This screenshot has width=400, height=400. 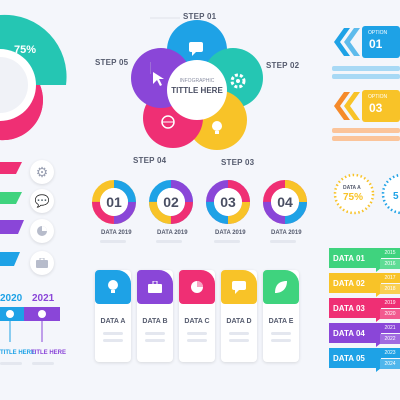 What do you see at coordinates (12, 227) in the screenshot?
I see `side-bar-purple` at bounding box center [12, 227].